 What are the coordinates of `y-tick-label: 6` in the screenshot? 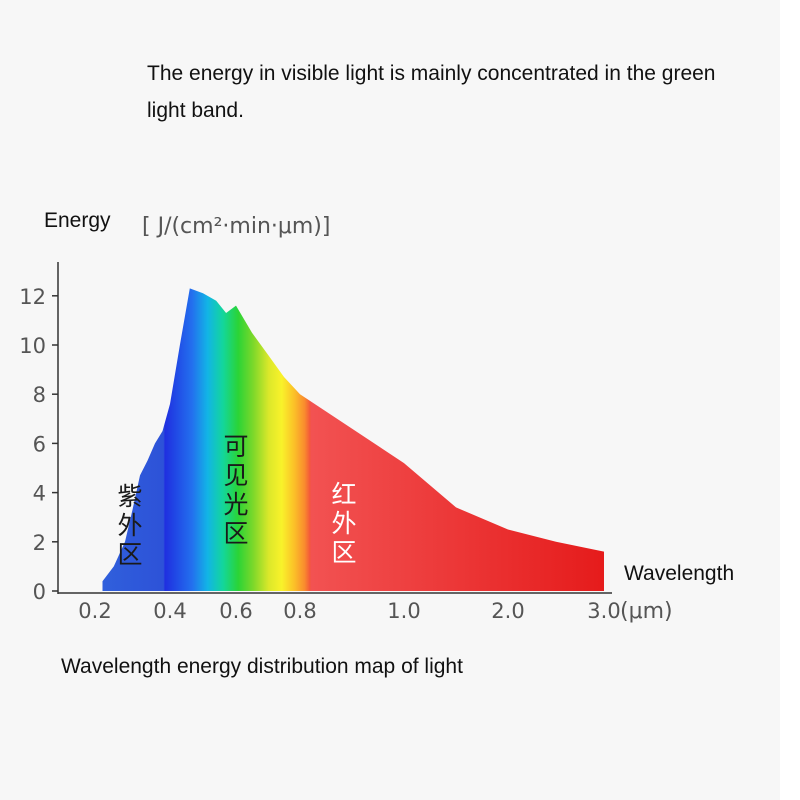 It's located at (39, 444).